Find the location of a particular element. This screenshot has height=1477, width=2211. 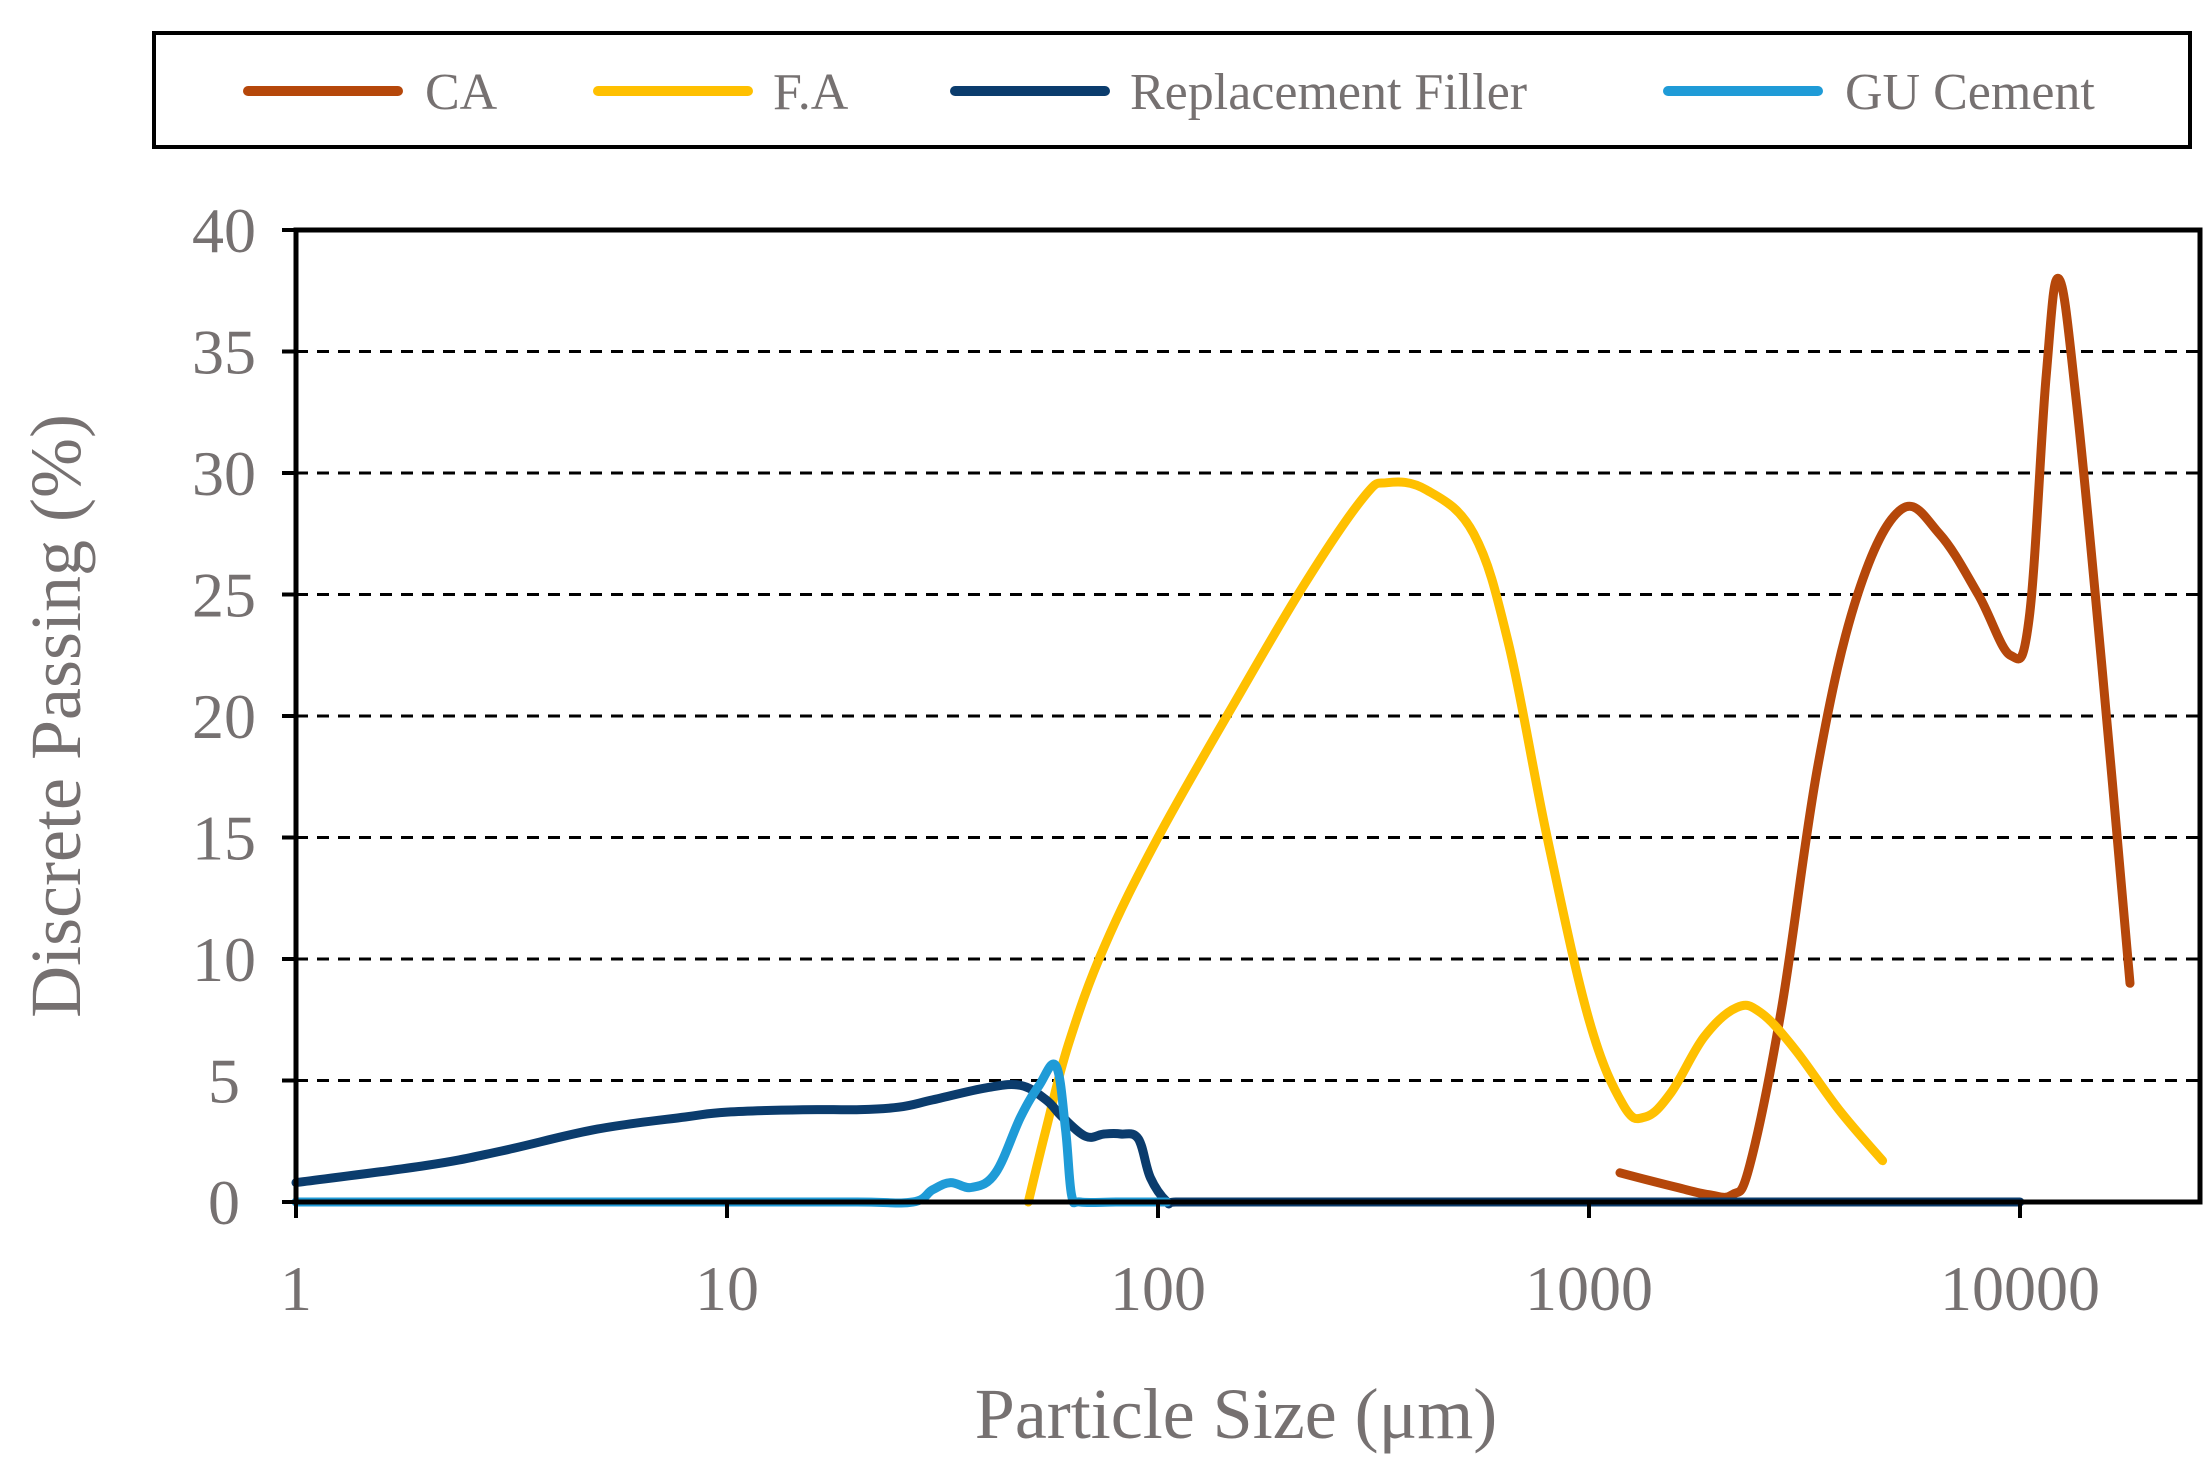

y-tick-label: 0 is located at coordinates (224, 1202).